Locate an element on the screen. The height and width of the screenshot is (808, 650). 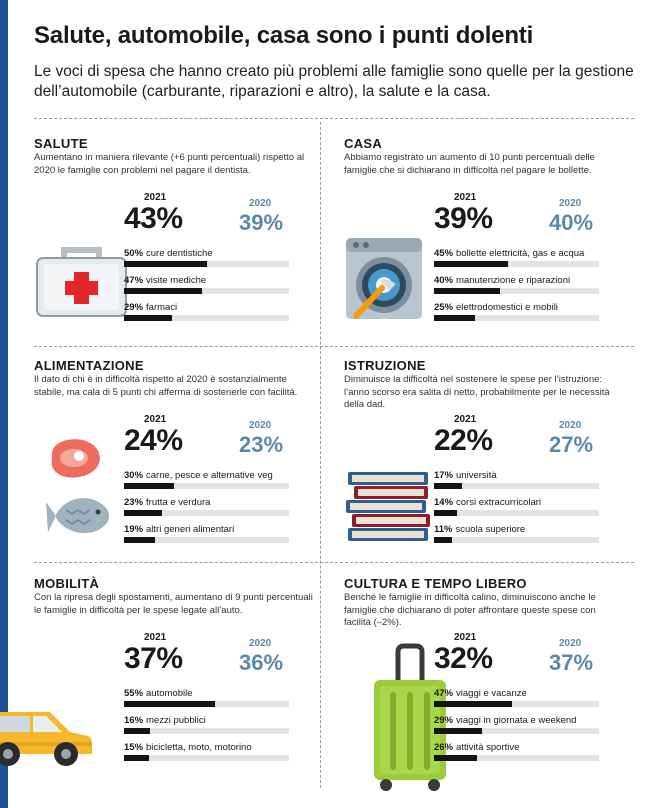
bar-value-label: 40% is located at coordinates (444, 280).